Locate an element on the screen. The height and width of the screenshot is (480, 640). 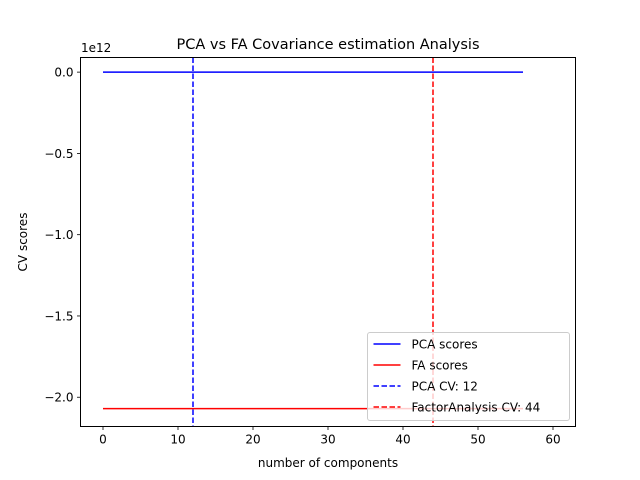
y-axis-label: CV scores is located at coordinates (23, 242).